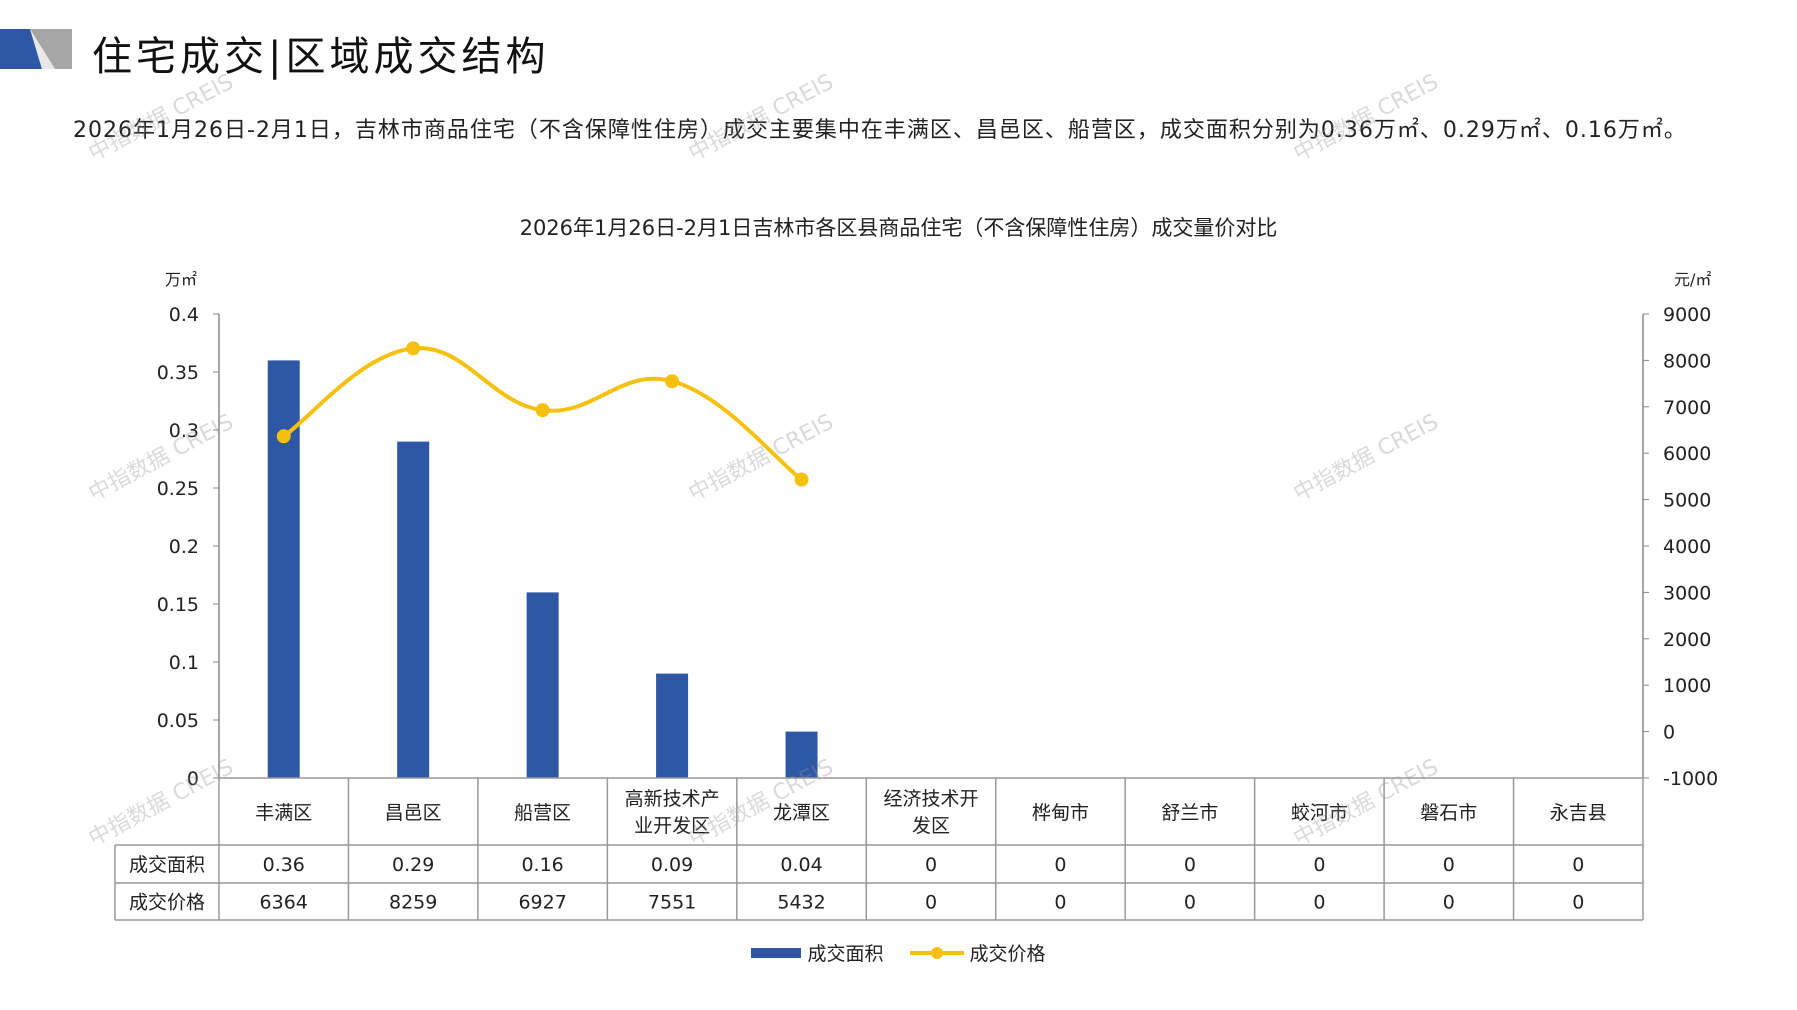 Image resolution: width=1797 pixels, height=1010 pixels. What do you see at coordinates (801, 903) in the screenshot?
I see `data-label: 5432` at bounding box center [801, 903].